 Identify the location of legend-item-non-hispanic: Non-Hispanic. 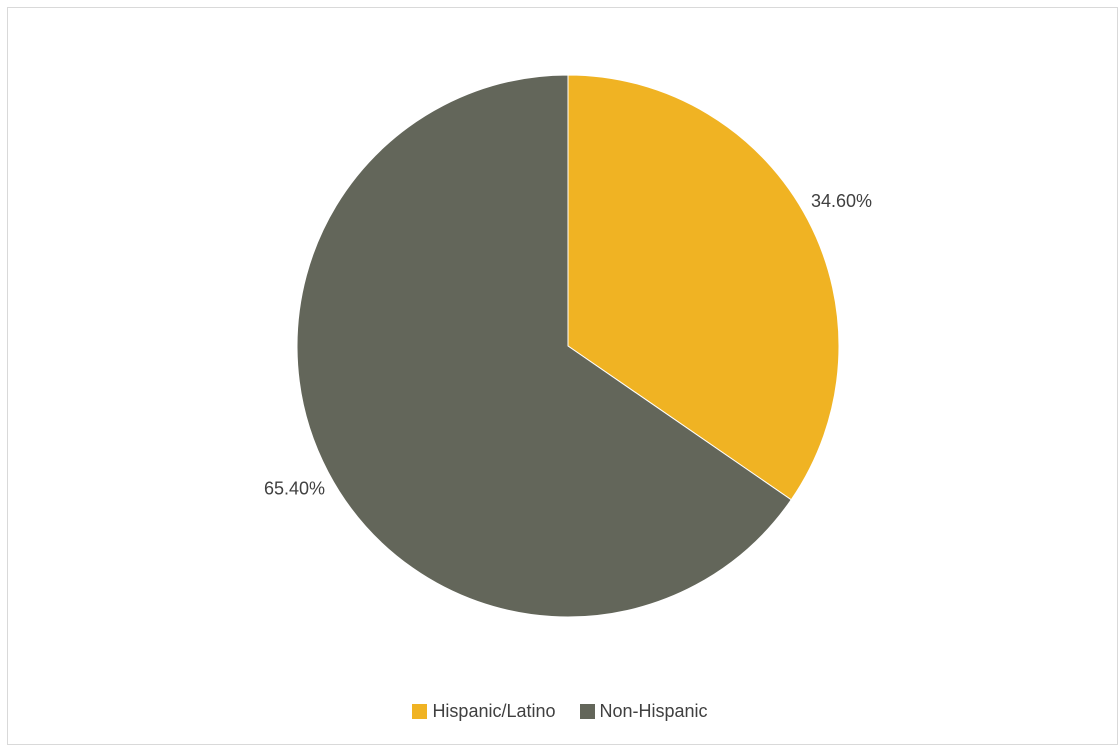
(643, 711).